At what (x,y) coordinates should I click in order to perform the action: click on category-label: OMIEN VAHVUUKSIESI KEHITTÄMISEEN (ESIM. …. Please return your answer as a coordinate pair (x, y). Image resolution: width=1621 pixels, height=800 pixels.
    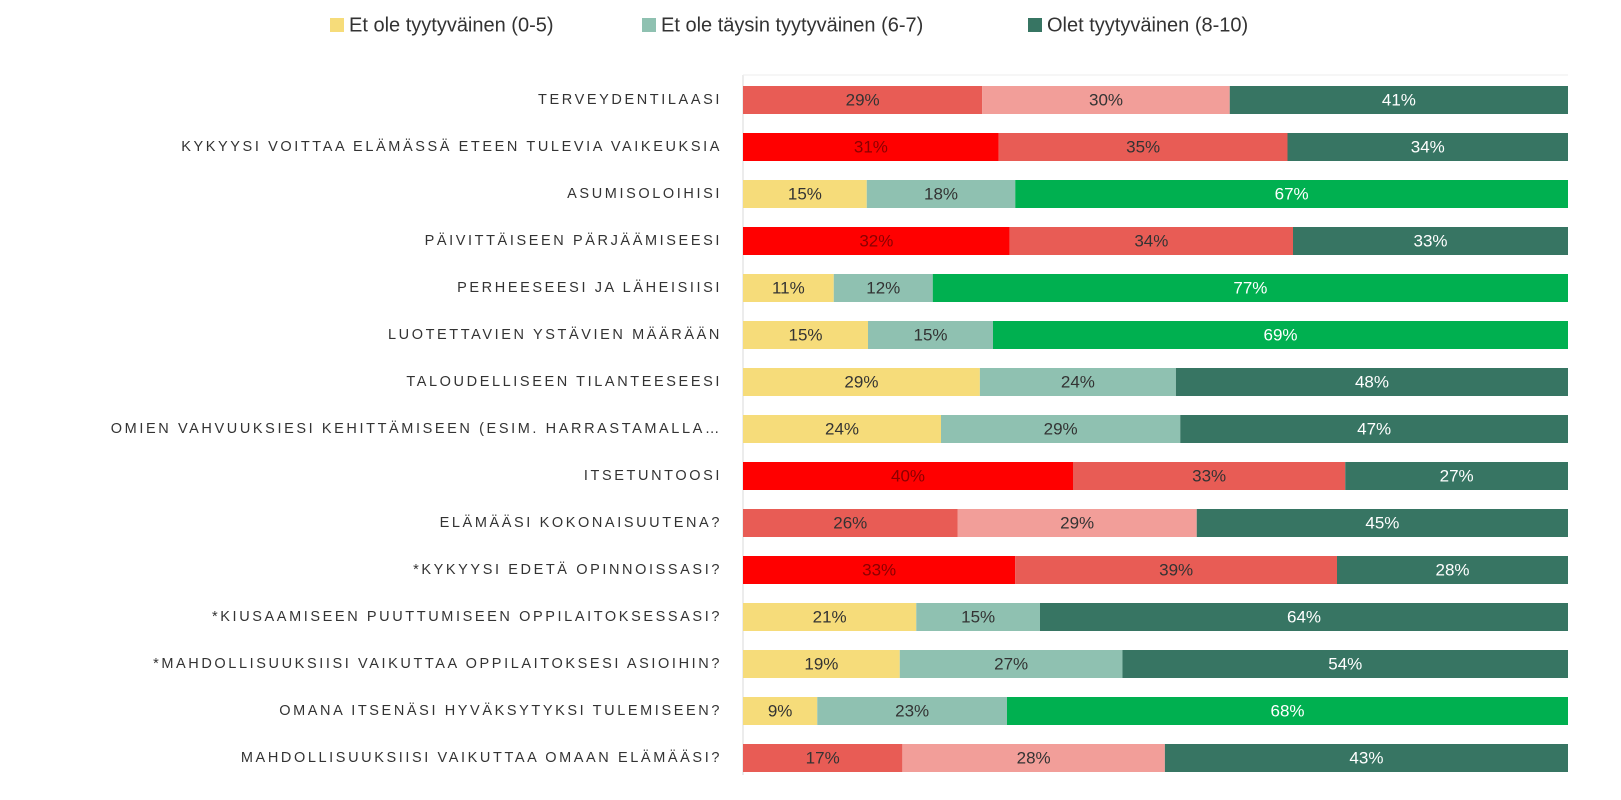
    Looking at the image, I should click on (416, 428).